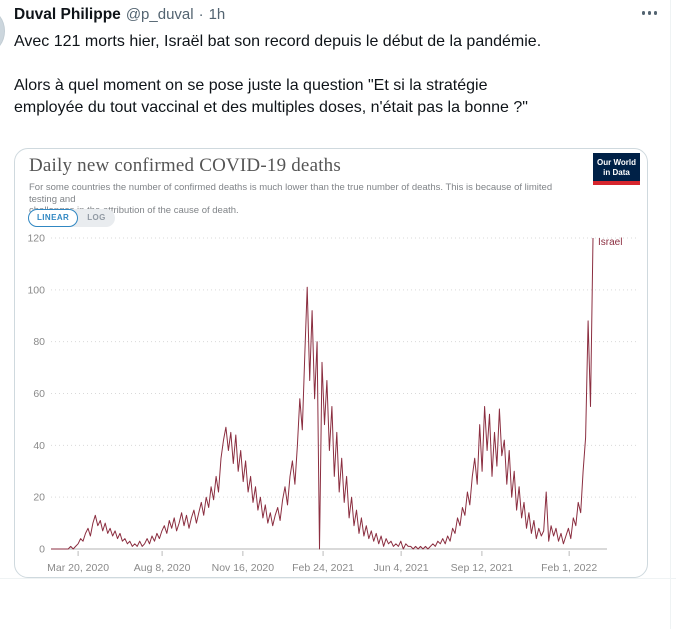 The image size is (676, 629). Describe the element at coordinates (243, 568) in the screenshot. I see `x-tick-label: Nov 16, 2020` at that location.